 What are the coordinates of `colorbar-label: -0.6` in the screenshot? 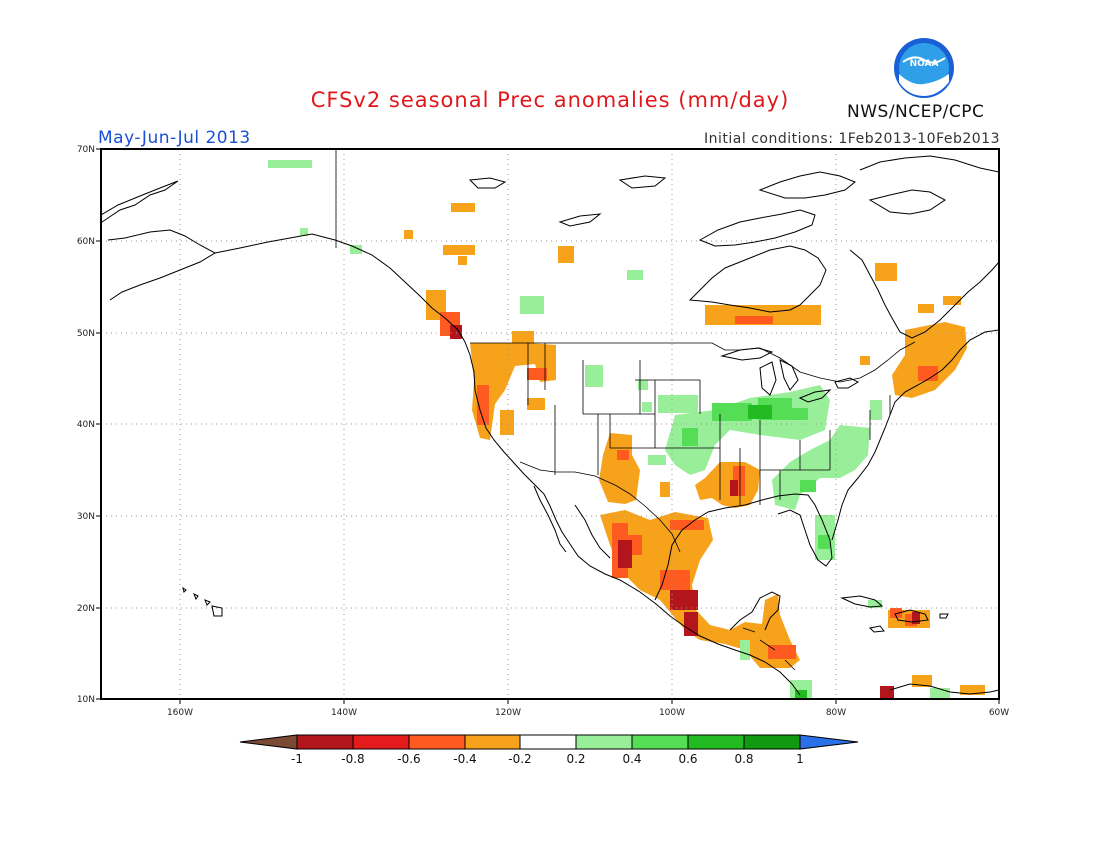 It's located at (408, 759).